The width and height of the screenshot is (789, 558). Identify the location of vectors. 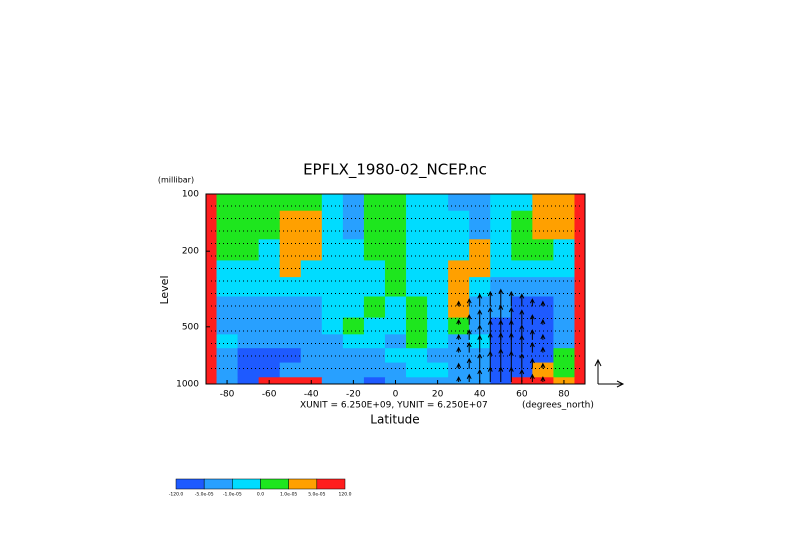
(501, 335).